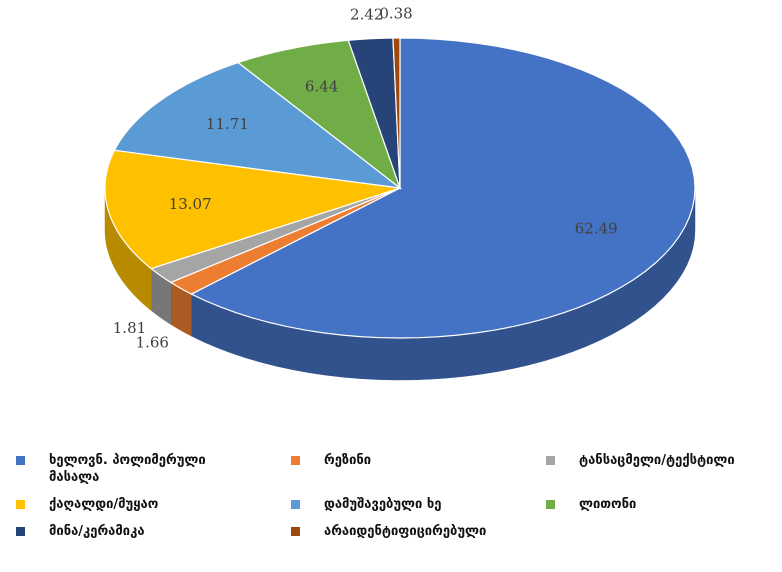  I want to click on legend-label: მინა/კერამიკა, so click(97, 531).